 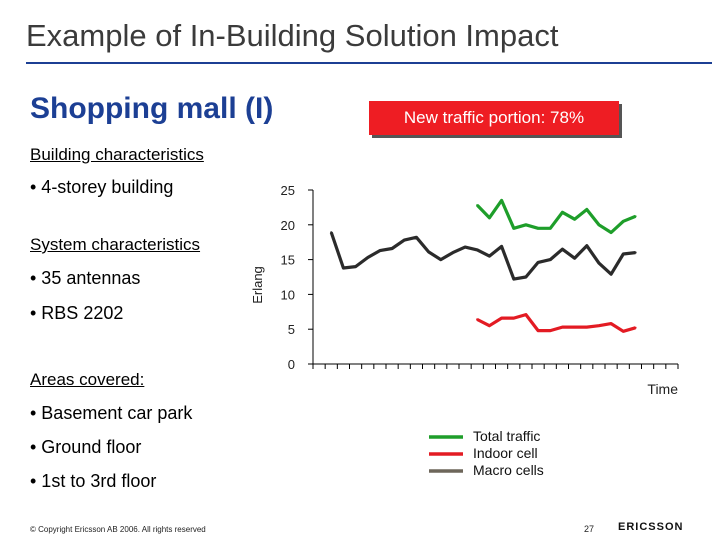 I want to click on system-item: • RBS 2202, so click(x=77, y=313).